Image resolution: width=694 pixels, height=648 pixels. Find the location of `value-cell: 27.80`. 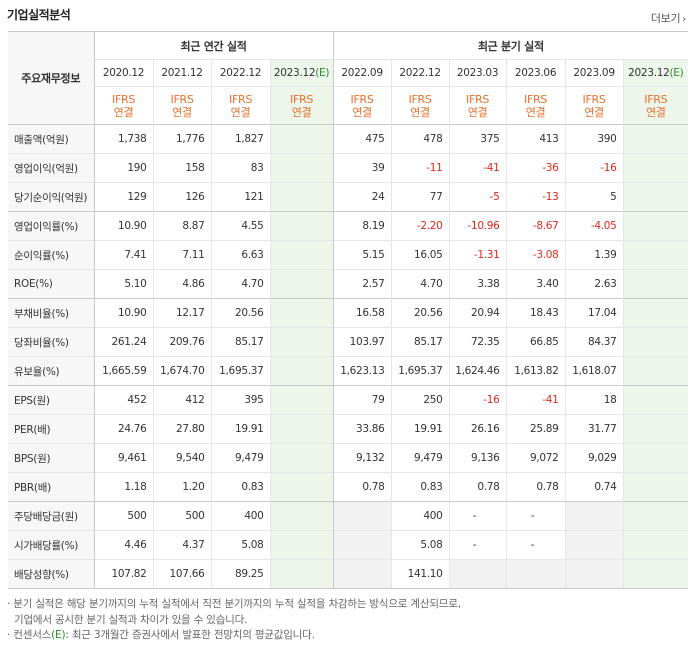

value-cell: 27.80 is located at coordinates (181, 429).